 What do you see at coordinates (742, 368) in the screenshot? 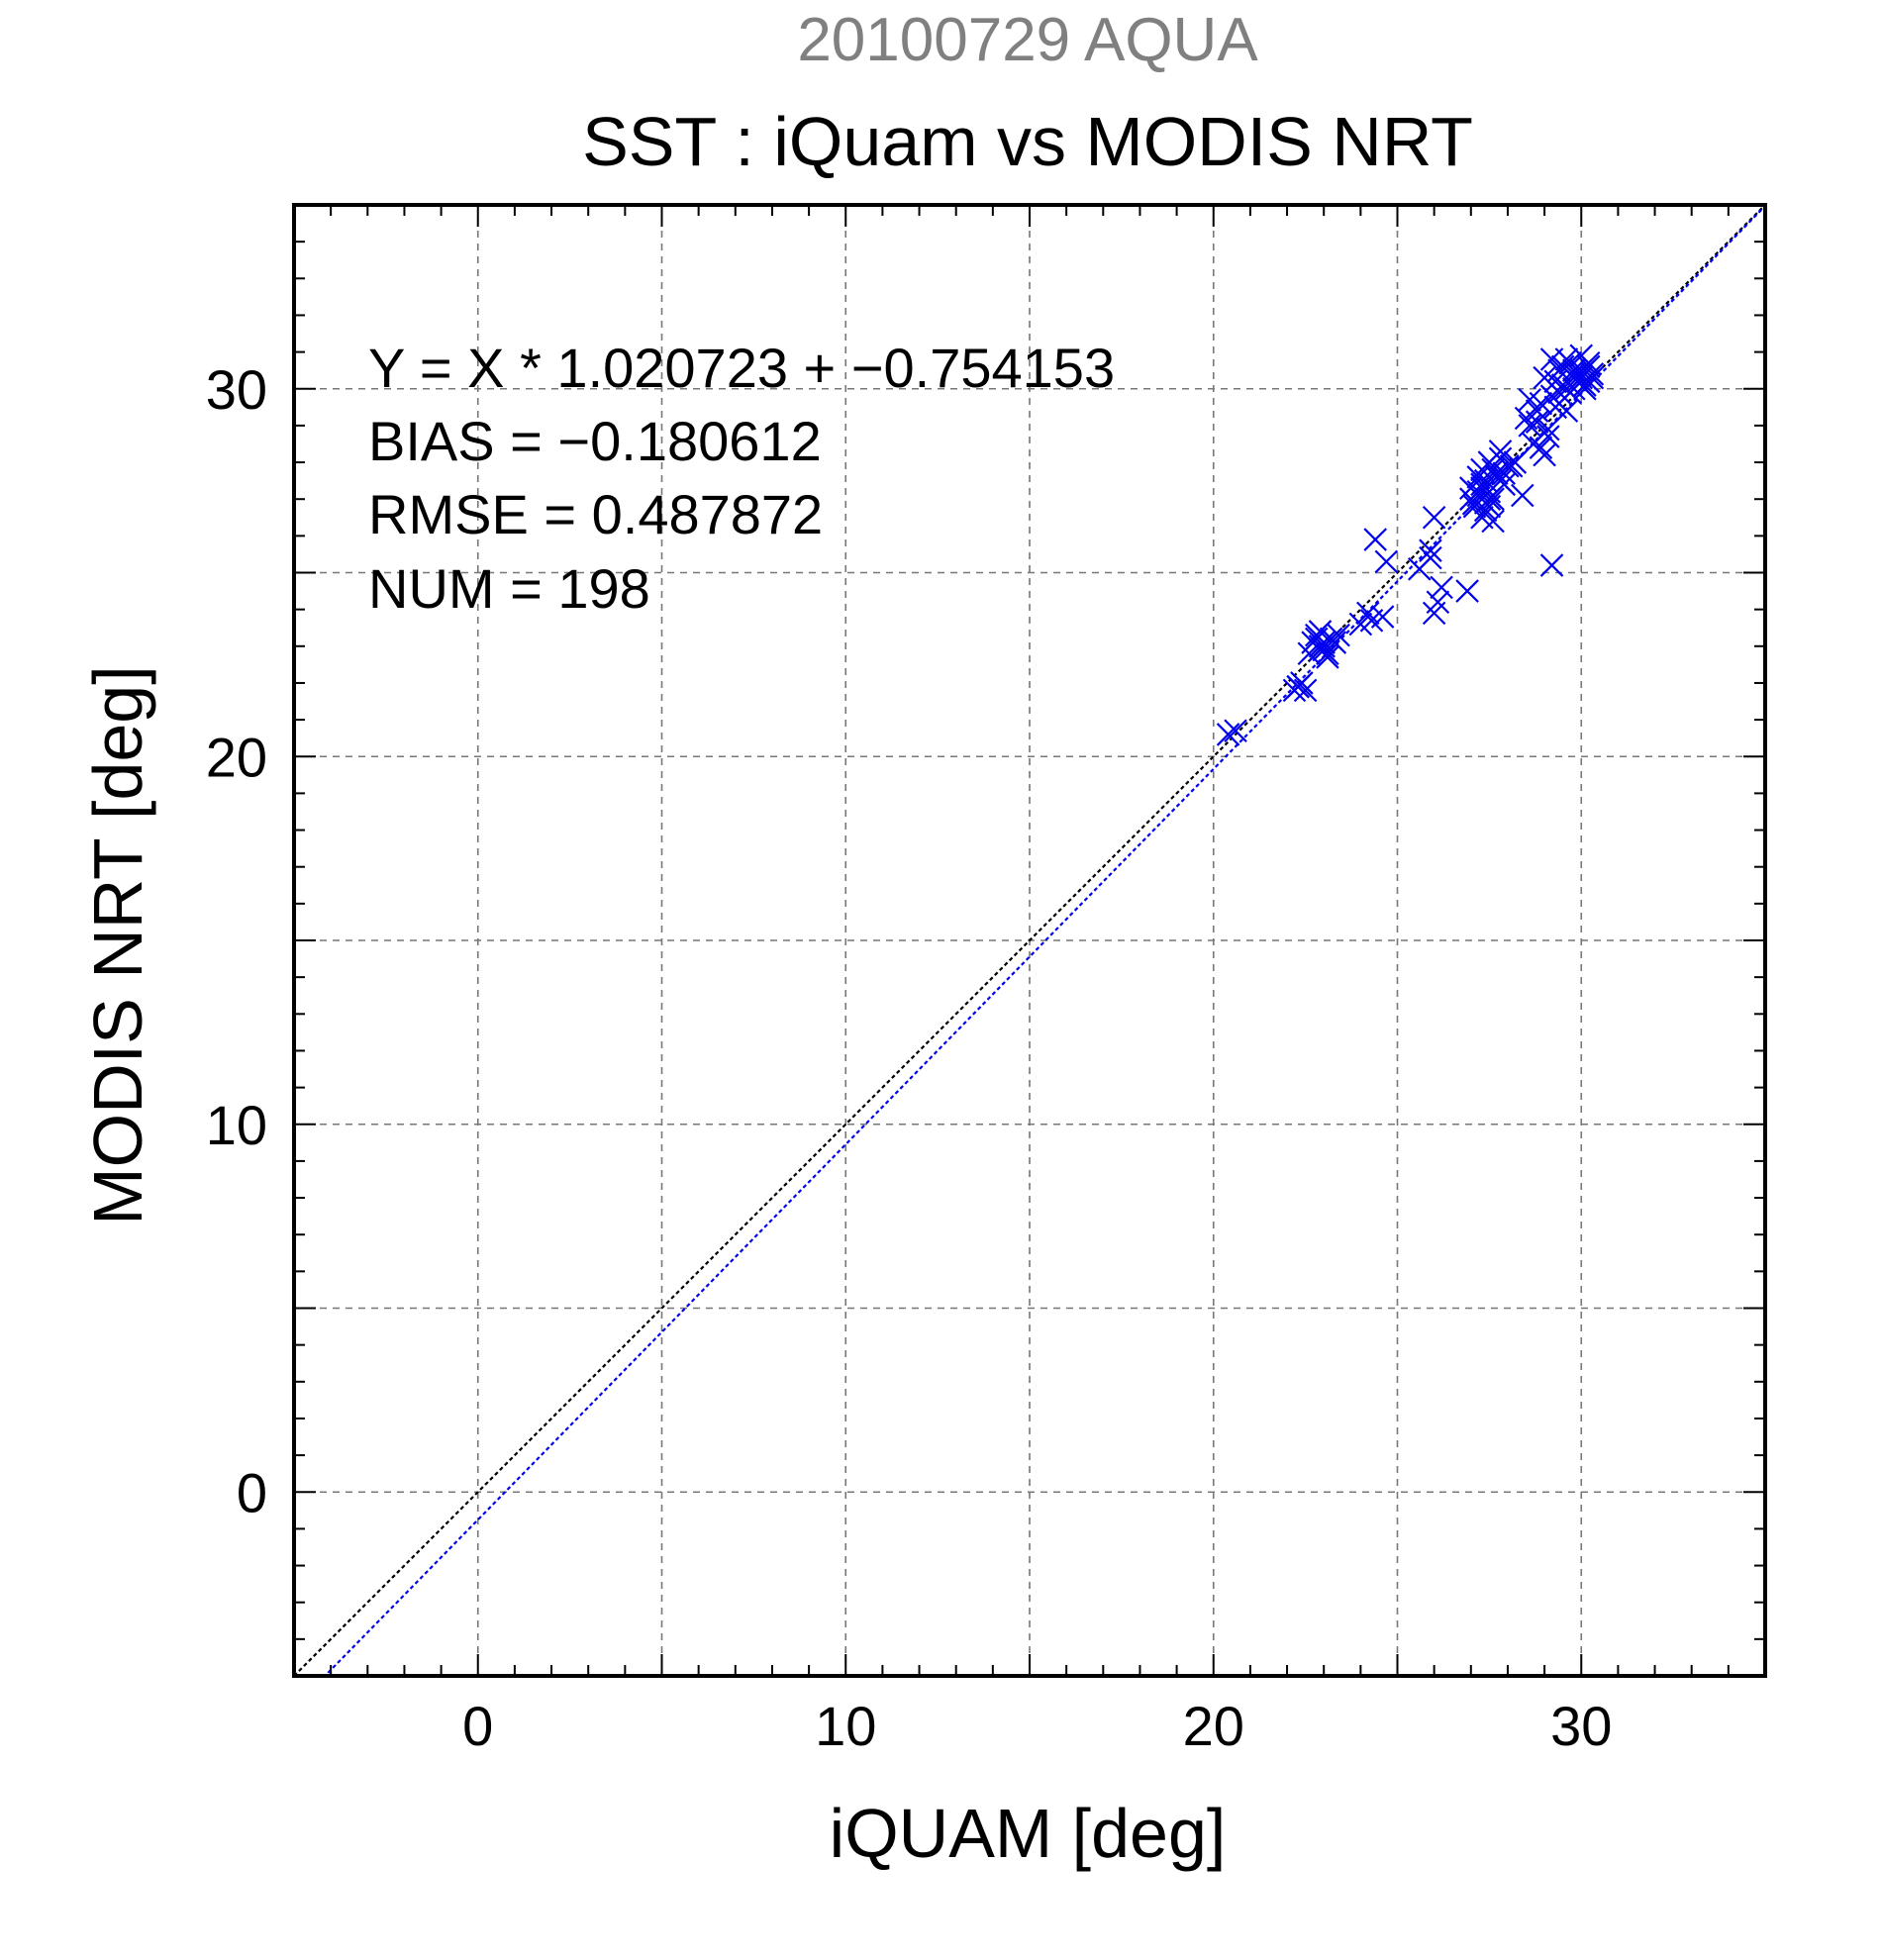
I see `annotation-regression: Y = X * 1.020723 + −0.754153` at bounding box center [742, 368].